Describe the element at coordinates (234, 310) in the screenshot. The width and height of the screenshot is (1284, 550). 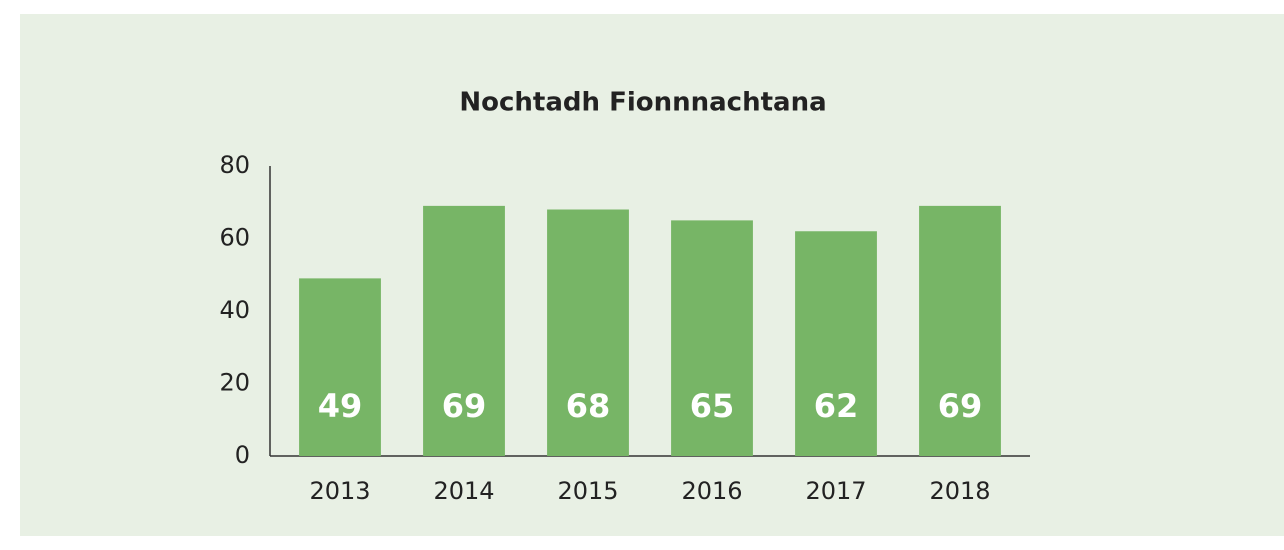
I see `y-tick-label: 40` at that location.